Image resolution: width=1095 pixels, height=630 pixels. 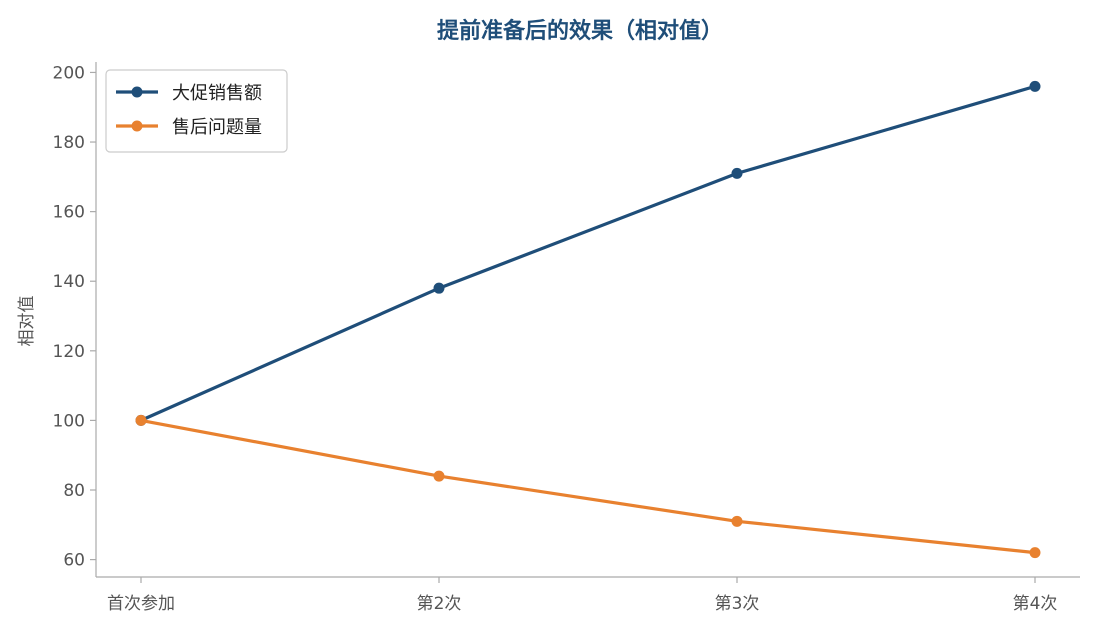 What do you see at coordinates (580, 31) in the screenshot?
I see `chart-title: 提前准备后的效果（相对值）` at bounding box center [580, 31].